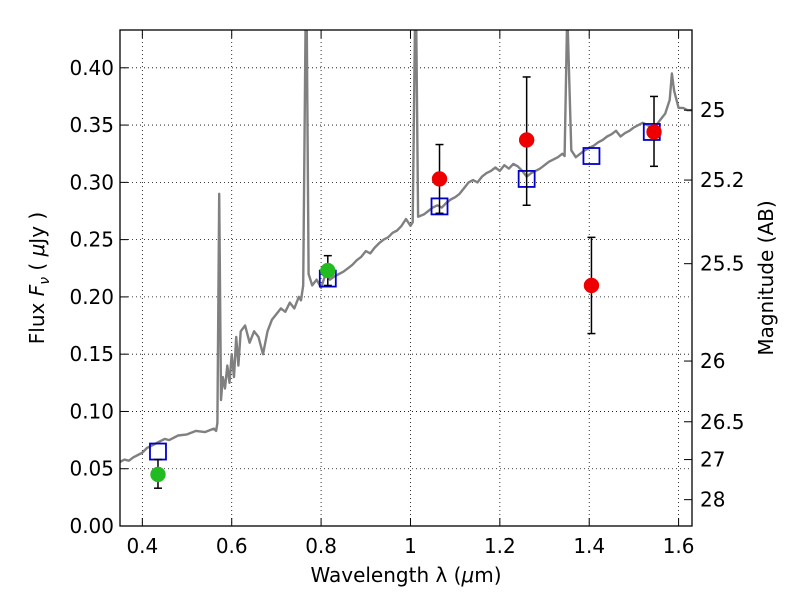 The image size is (800, 600). I want to click on y-tick-label: 0.30, so click(91, 182).